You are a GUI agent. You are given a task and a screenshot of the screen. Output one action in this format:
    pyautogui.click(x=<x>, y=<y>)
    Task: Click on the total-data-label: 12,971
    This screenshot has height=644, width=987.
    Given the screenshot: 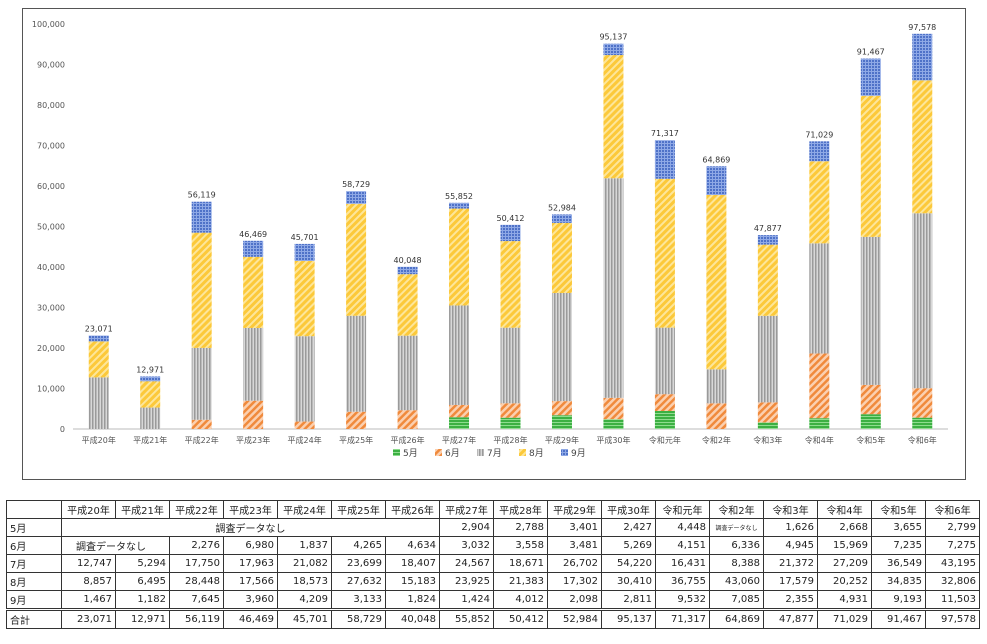 What is the action you would take?
    pyautogui.click(x=150, y=369)
    